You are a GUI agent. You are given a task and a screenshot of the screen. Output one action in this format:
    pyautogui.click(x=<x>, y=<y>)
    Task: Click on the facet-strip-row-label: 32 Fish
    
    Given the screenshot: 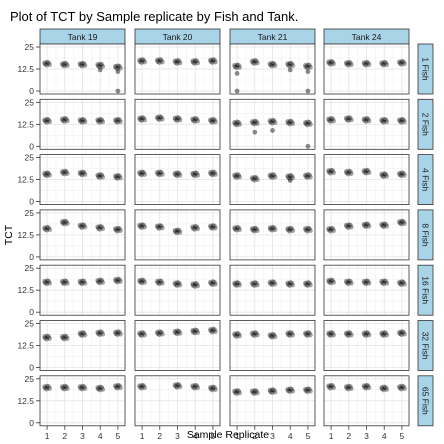 What is the action you would take?
    pyautogui.click(x=426, y=346)
    